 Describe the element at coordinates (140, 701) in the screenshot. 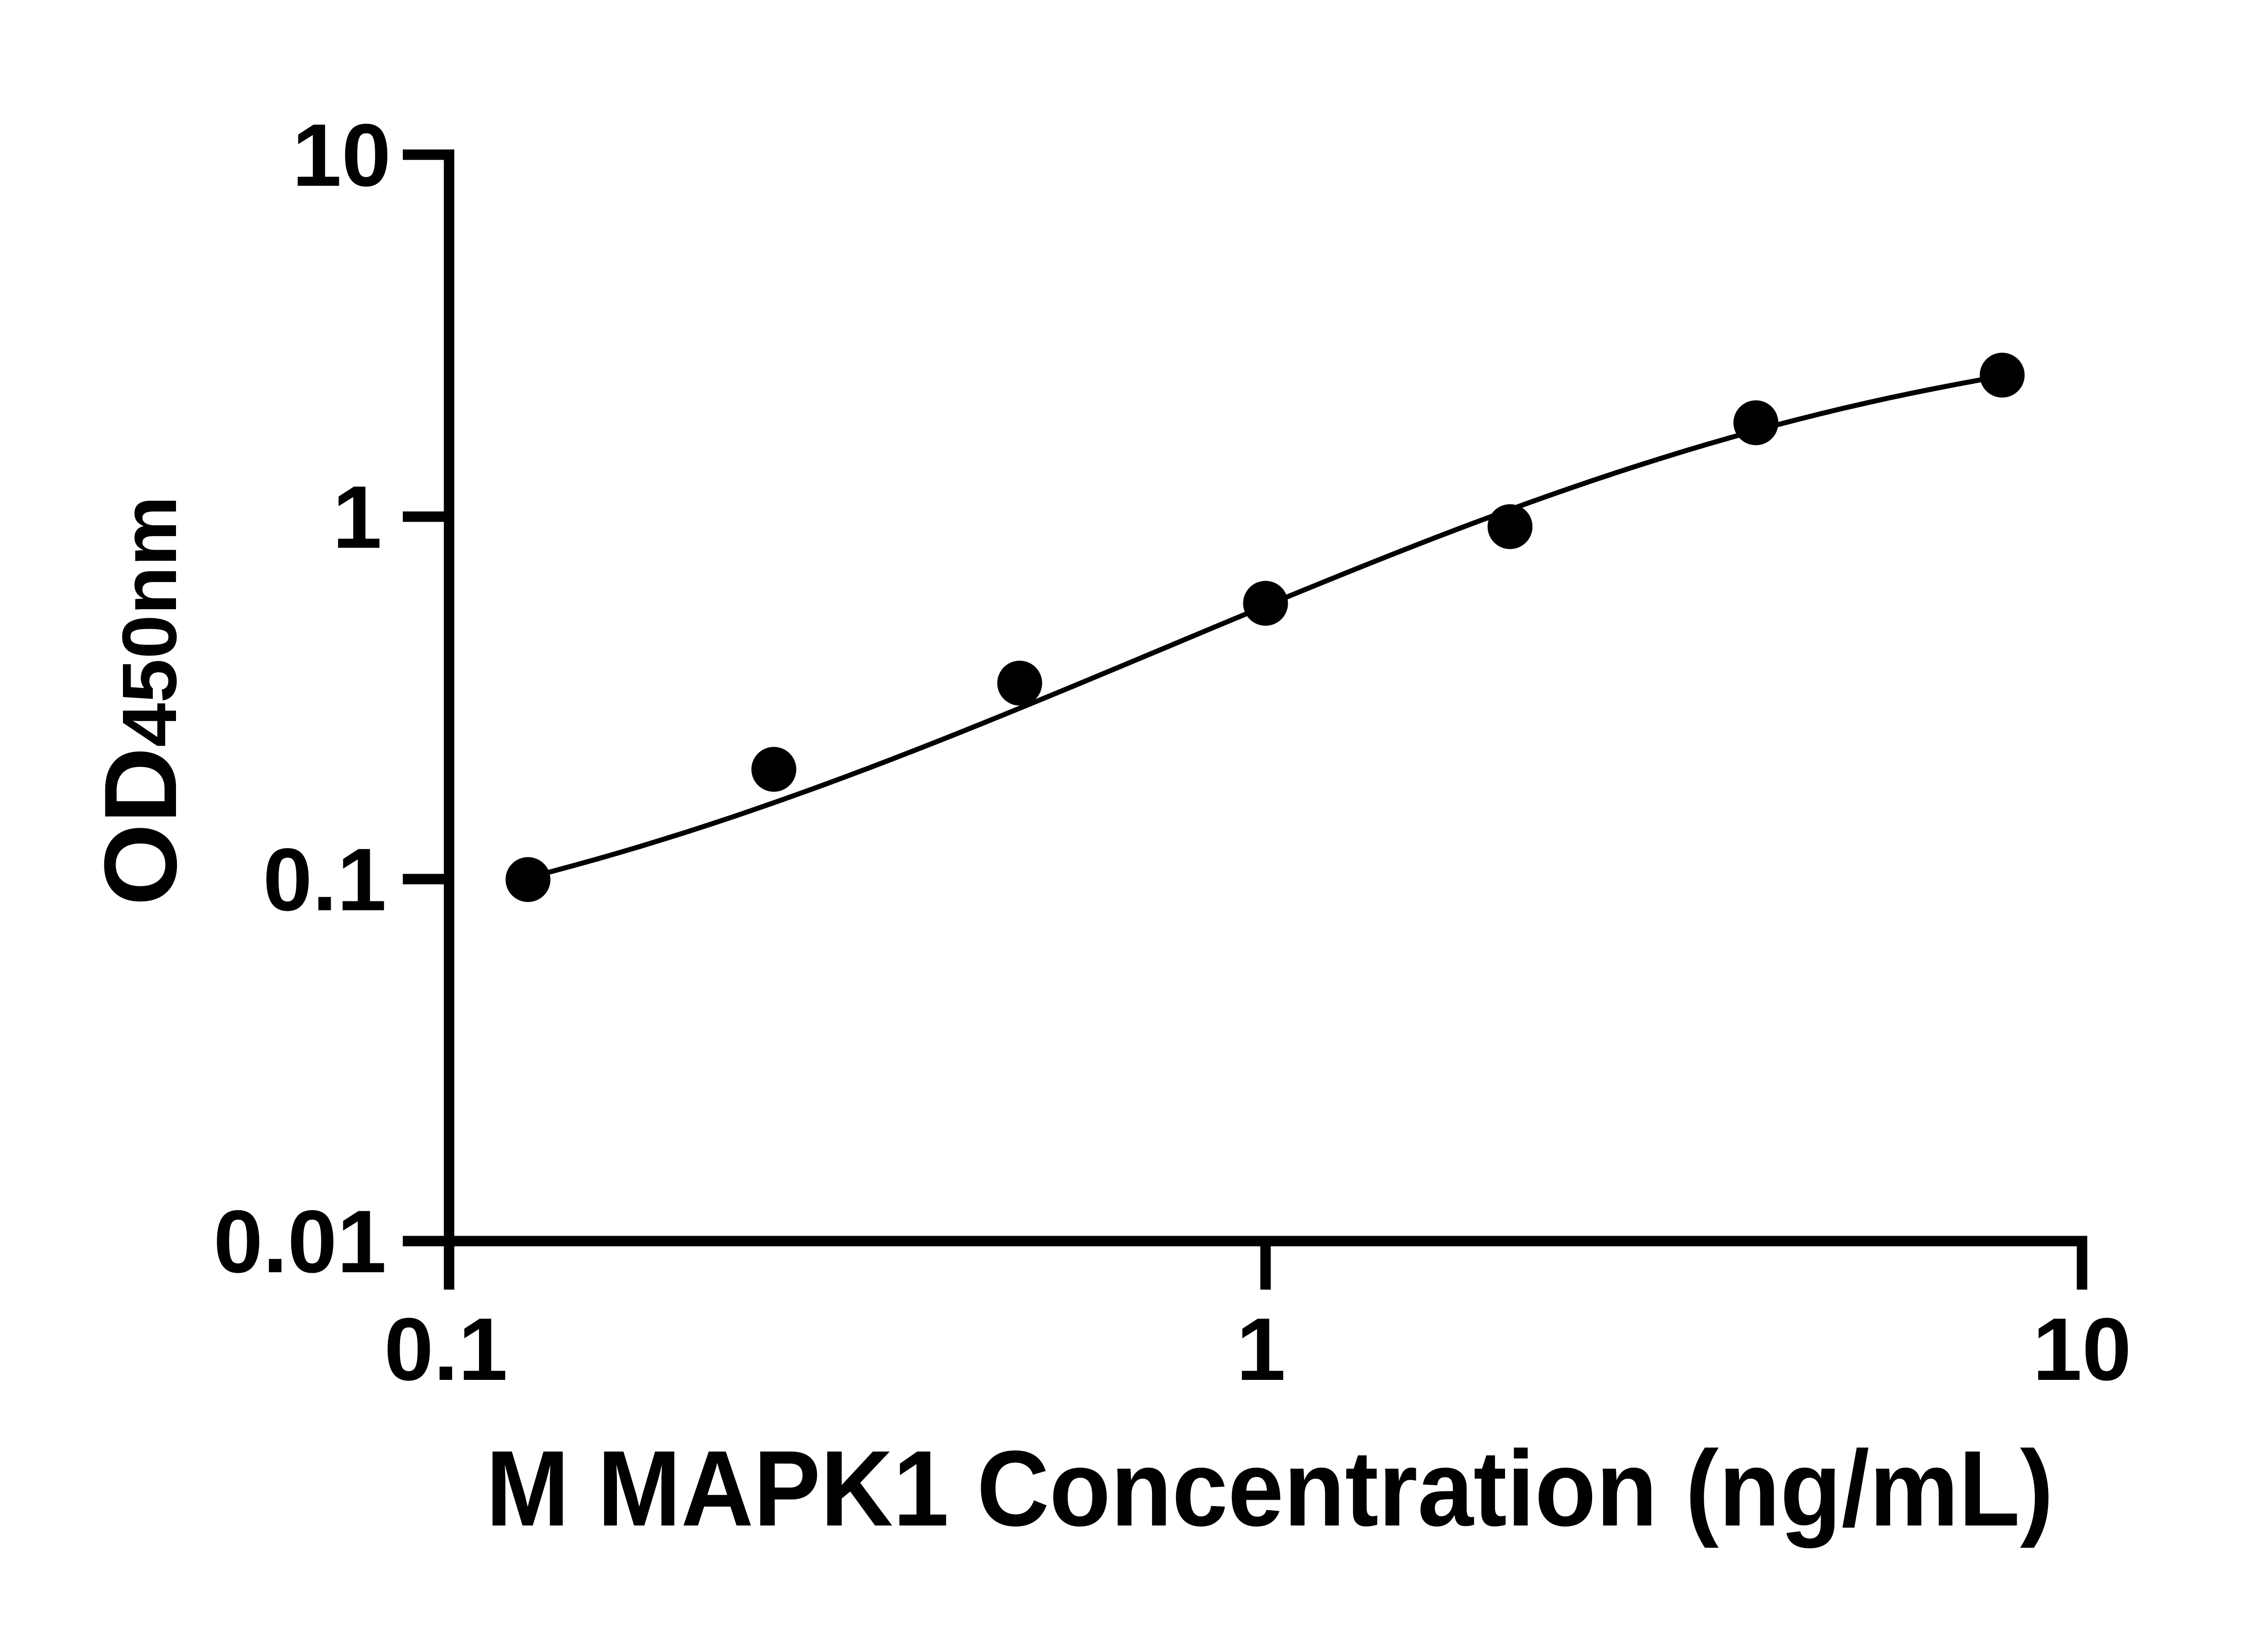

I see `svg-text: OD450nm` at that location.